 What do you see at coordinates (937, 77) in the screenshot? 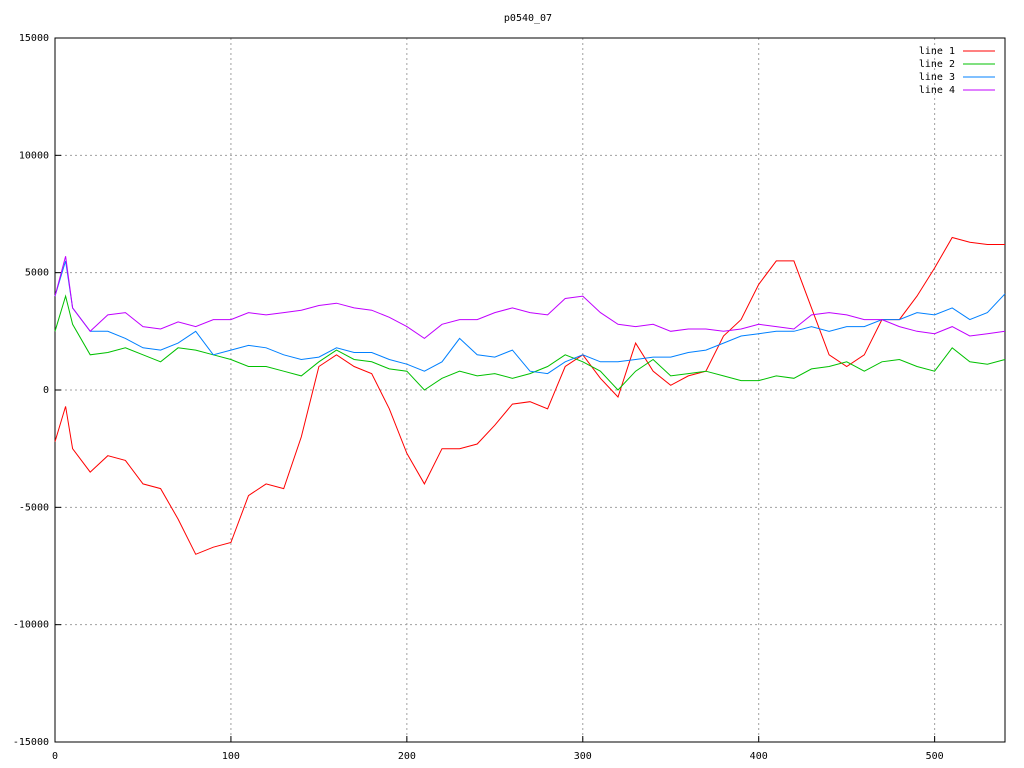
I see `legend-label: line 3` at bounding box center [937, 77].